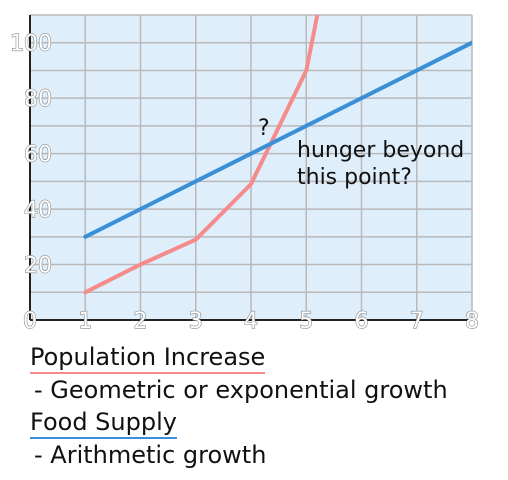  What do you see at coordinates (362, 321) in the screenshot?
I see `x-tick-label: 6` at bounding box center [362, 321].